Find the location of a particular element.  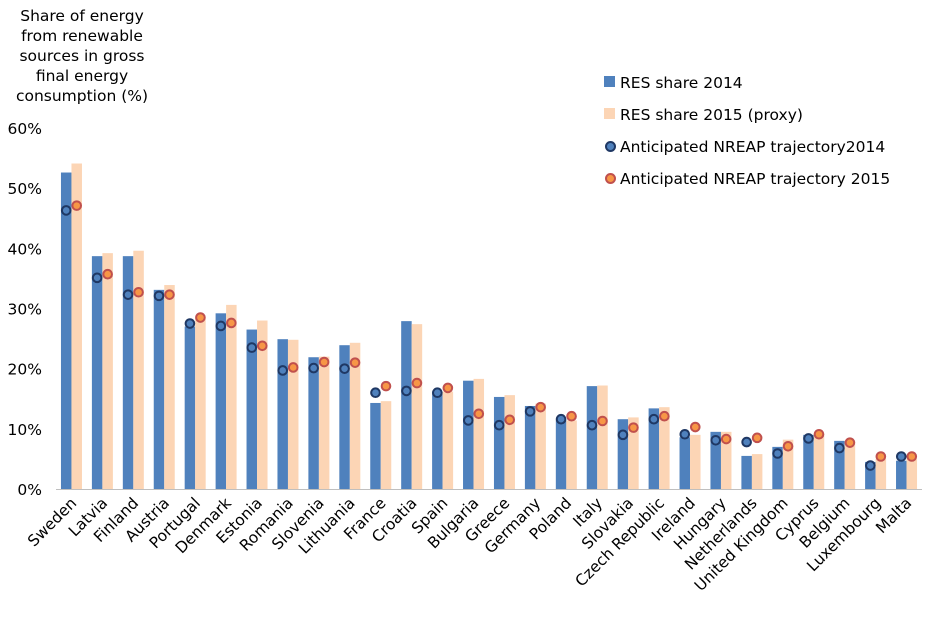

legend-swatch-res-2015 is located at coordinates (609, 113).